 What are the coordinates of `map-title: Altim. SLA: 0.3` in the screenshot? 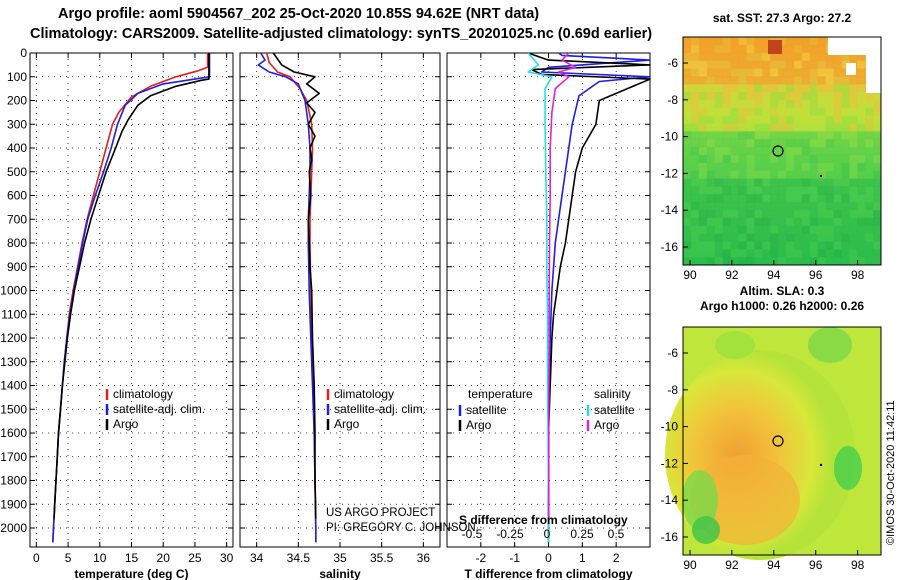 It's located at (782, 291).